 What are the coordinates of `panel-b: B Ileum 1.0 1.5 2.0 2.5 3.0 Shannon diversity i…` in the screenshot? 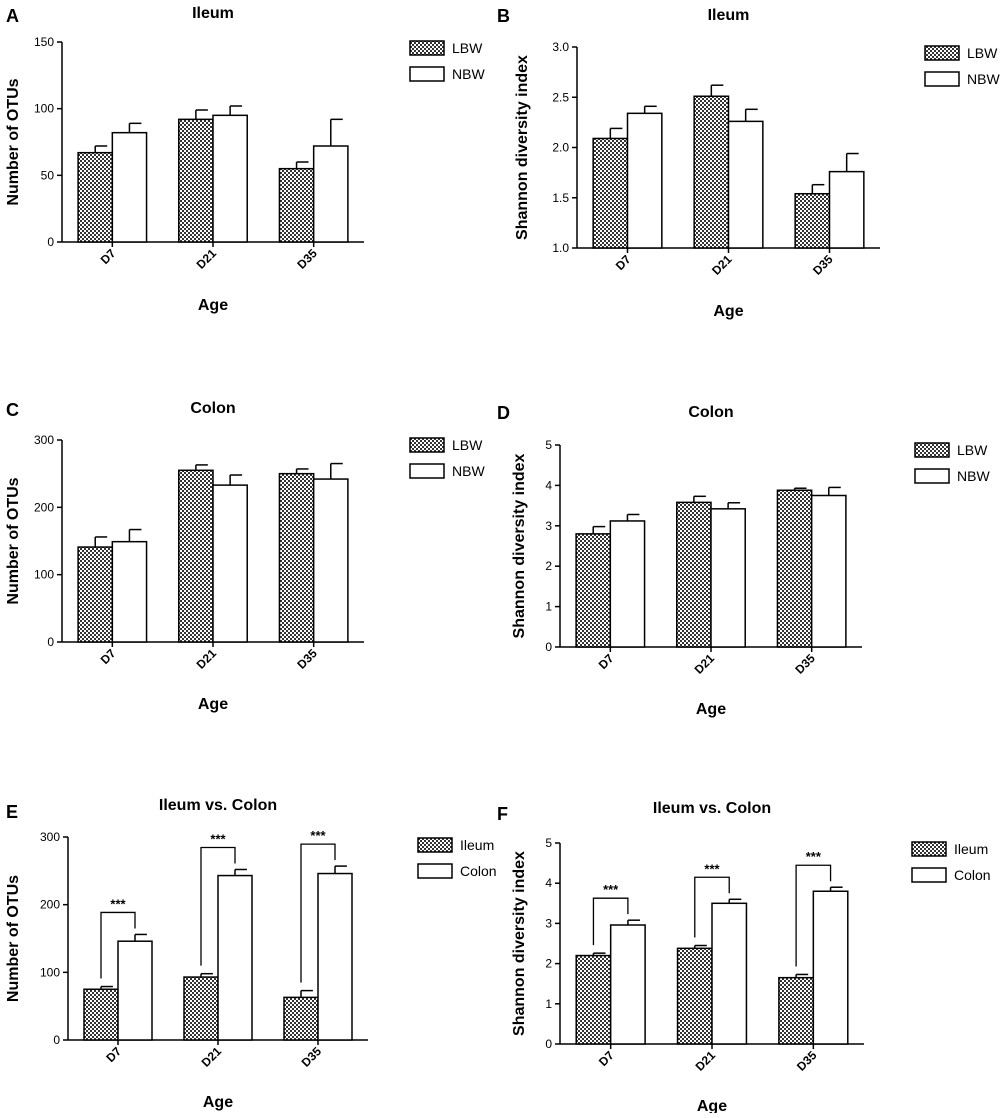 It's located at (748, 163).